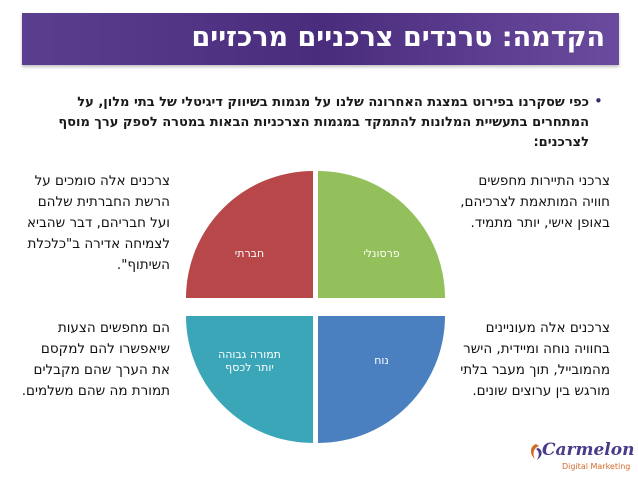  What do you see at coordinates (596, 466) in the screenshot?
I see `logo-tagline: Digital Marketing` at bounding box center [596, 466].